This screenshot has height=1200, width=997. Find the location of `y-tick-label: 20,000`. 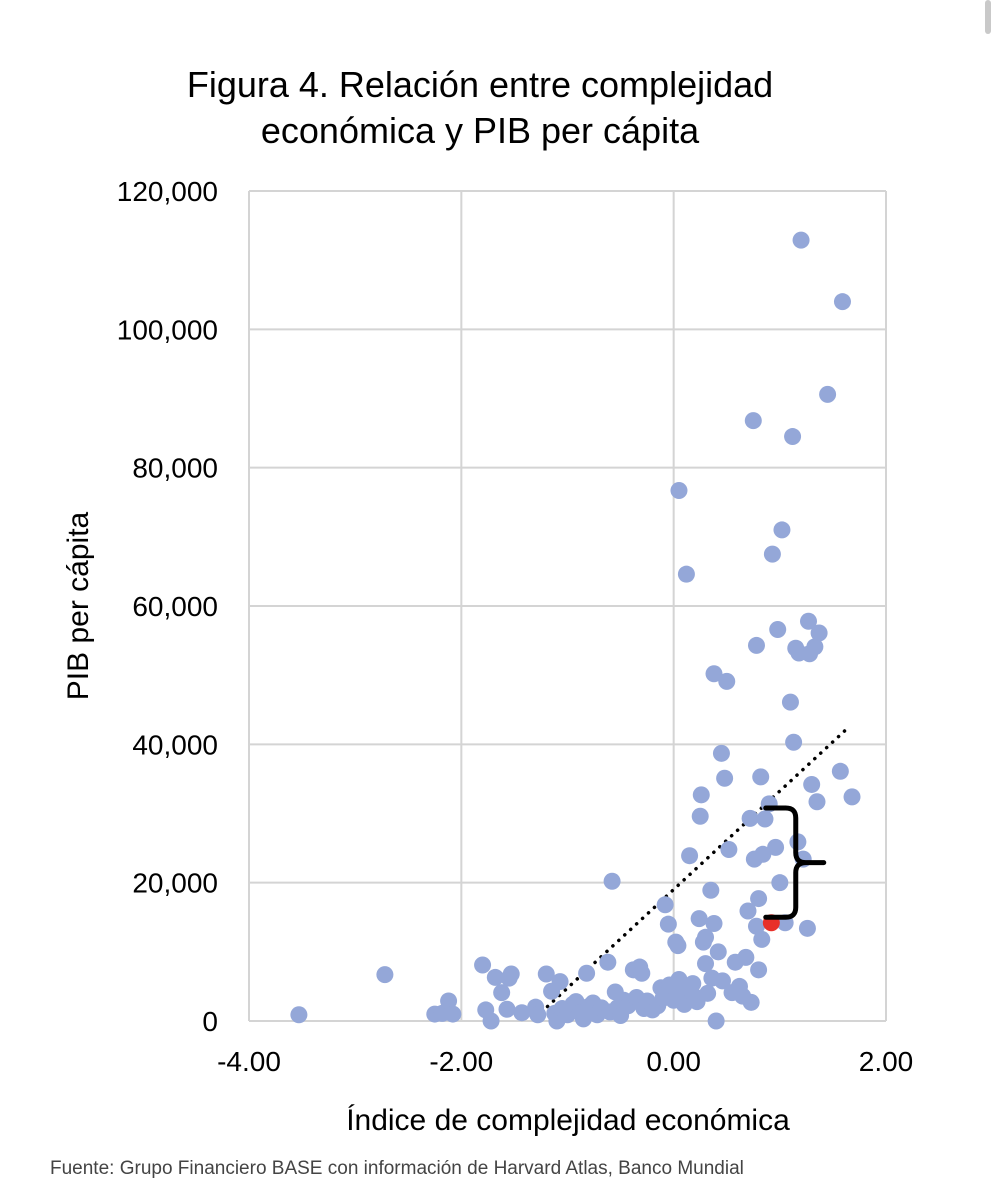

y-tick-label: 20,000 is located at coordinates (175, 883).